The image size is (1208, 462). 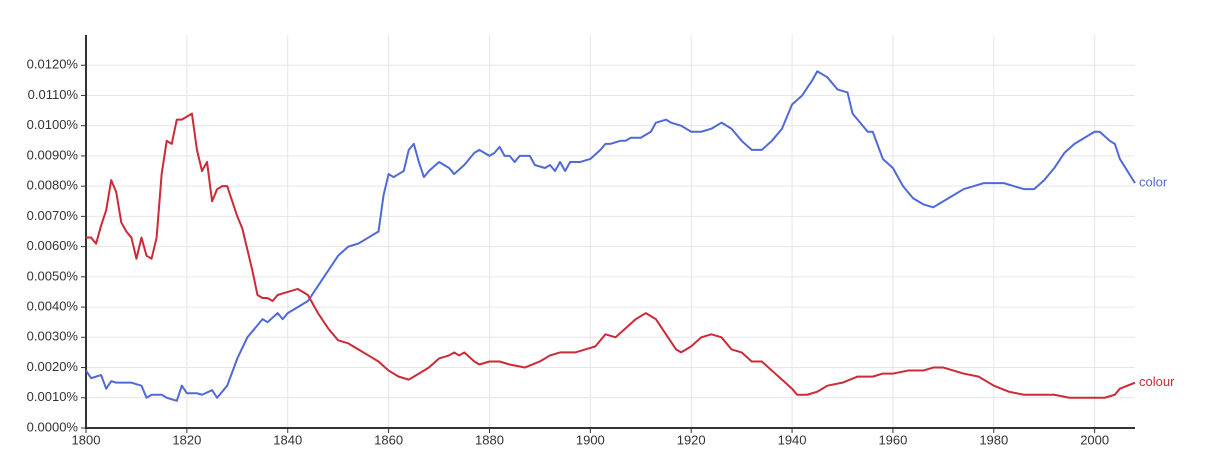 I want to click on x-tick-label: 1840, so click(x=287, y=439).